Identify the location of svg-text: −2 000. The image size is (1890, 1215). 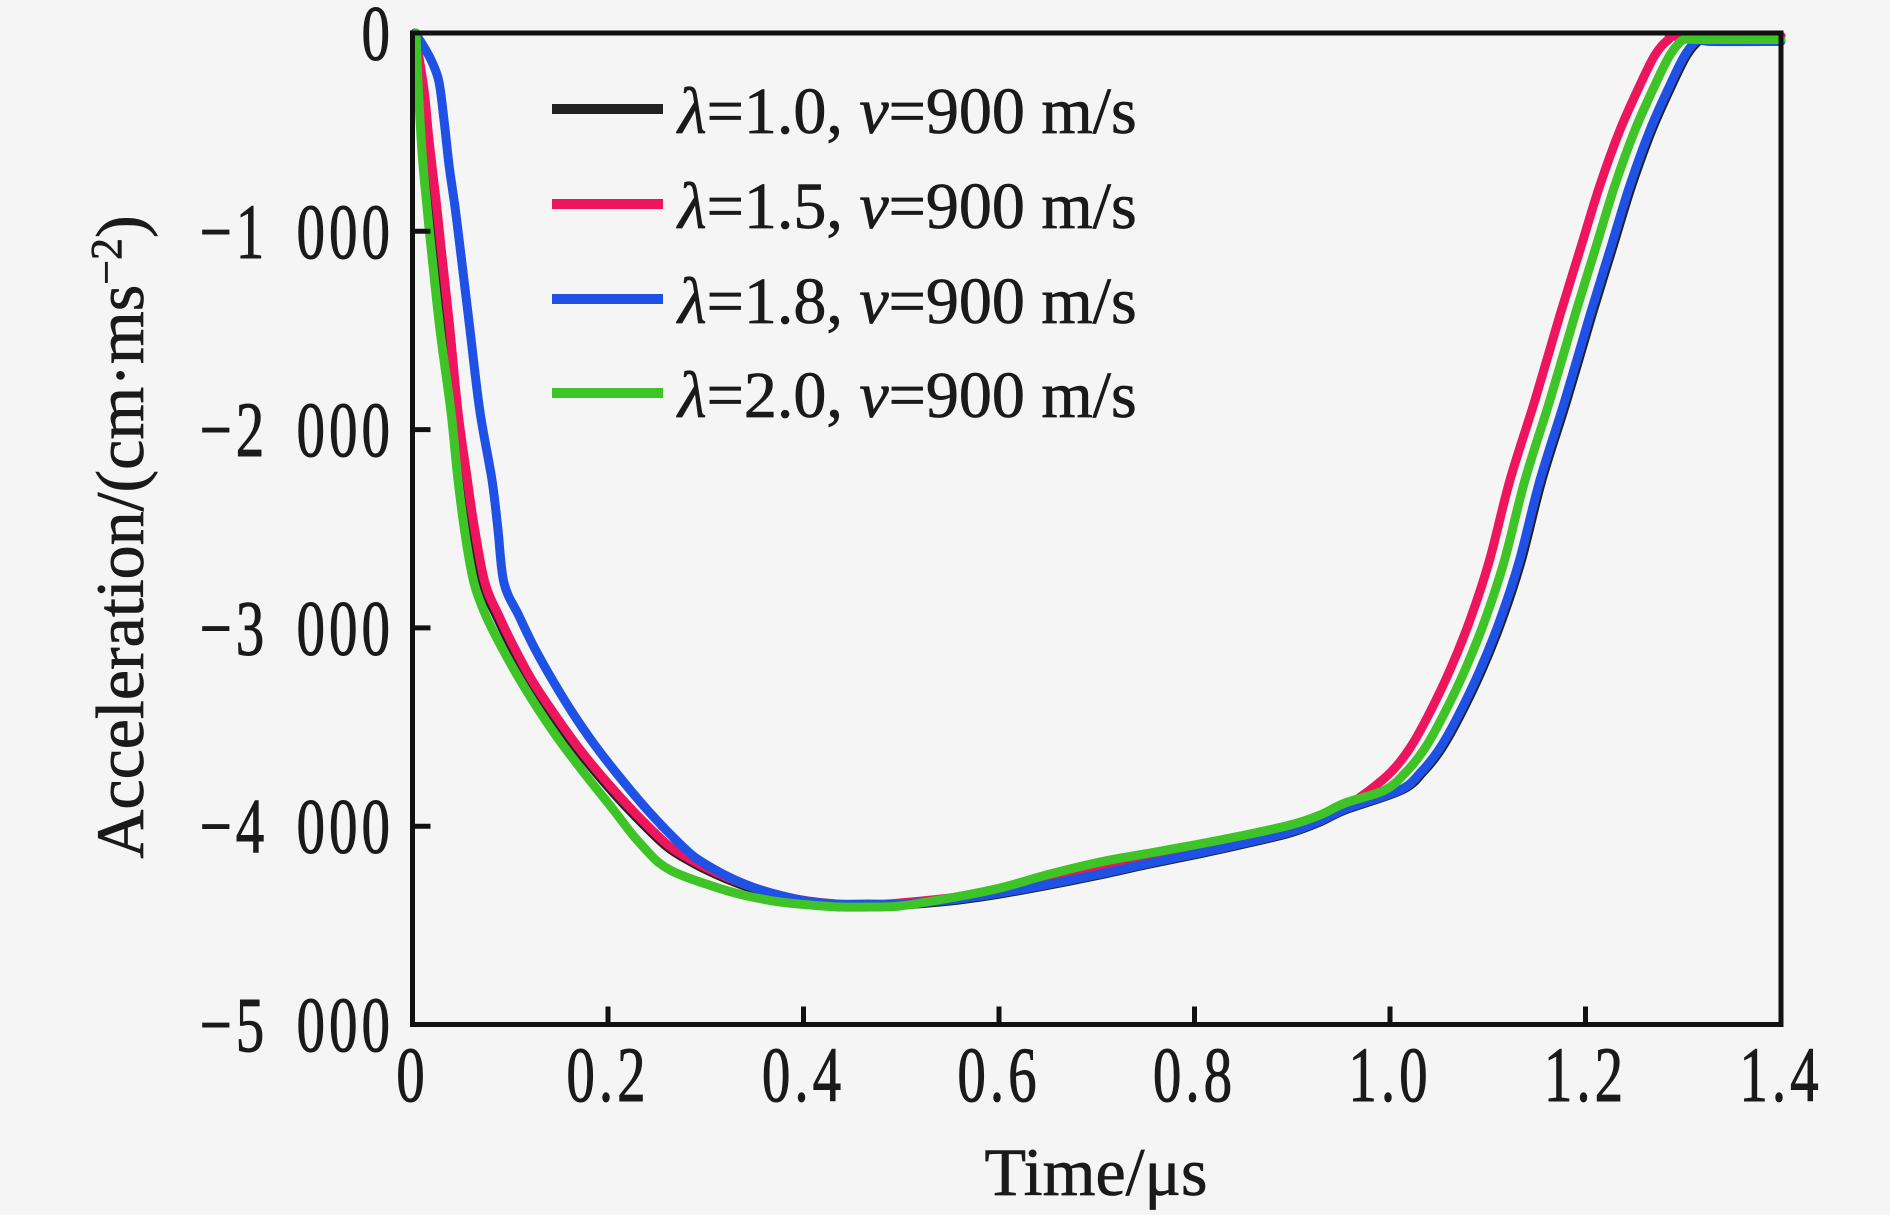
(297, 429).